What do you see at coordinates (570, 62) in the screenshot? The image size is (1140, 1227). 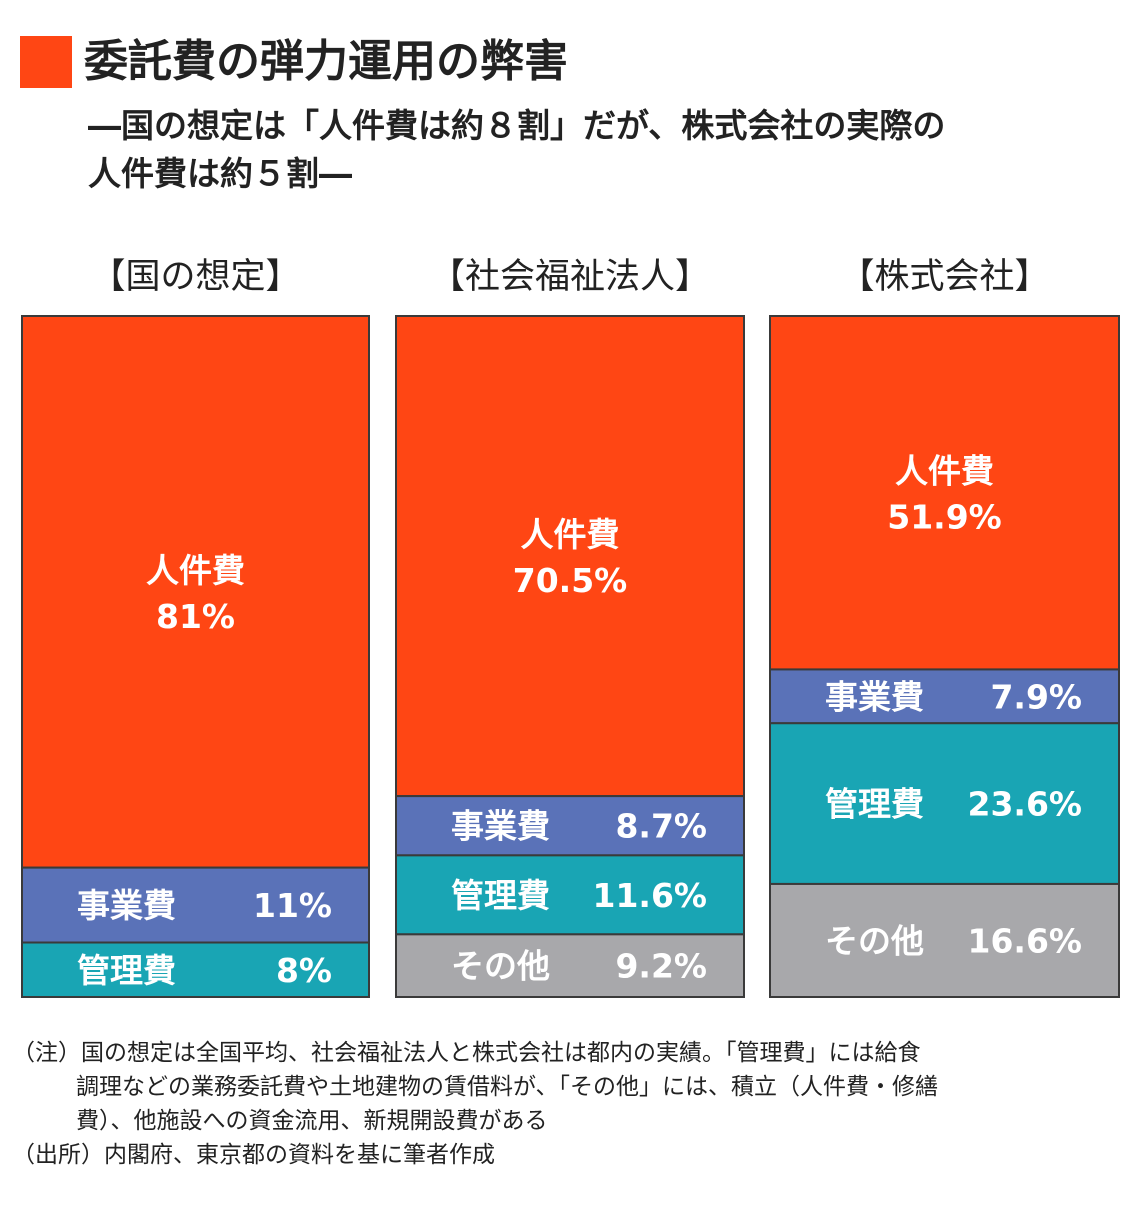 I see `title-row: 委託費の弾力運用の弊害` at bounding box center [570, 62].